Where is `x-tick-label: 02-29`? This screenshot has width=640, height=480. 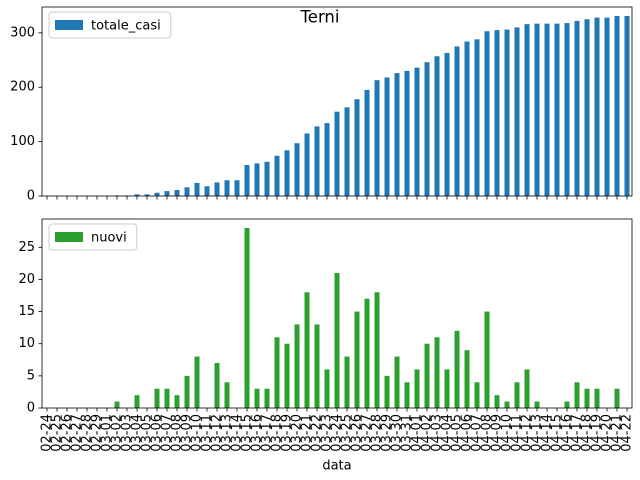 x-tick-label: 02-29 is located at coordinates (97, 433).